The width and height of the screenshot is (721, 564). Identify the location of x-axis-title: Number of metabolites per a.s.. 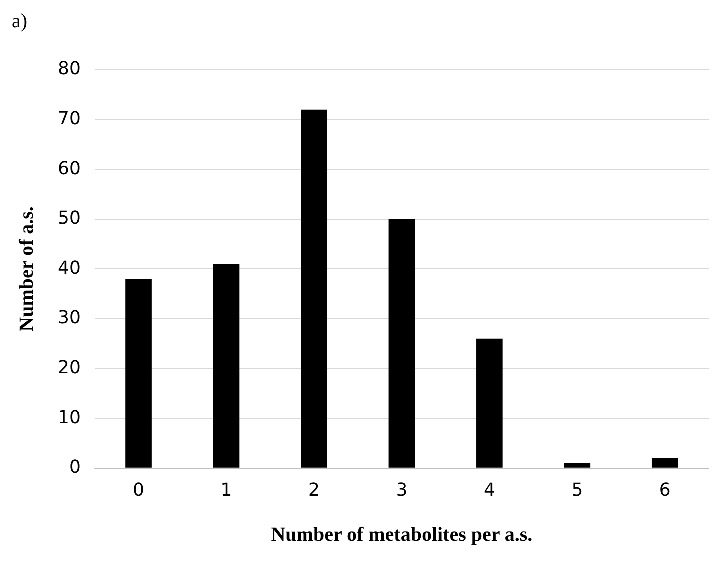
(402, 535).